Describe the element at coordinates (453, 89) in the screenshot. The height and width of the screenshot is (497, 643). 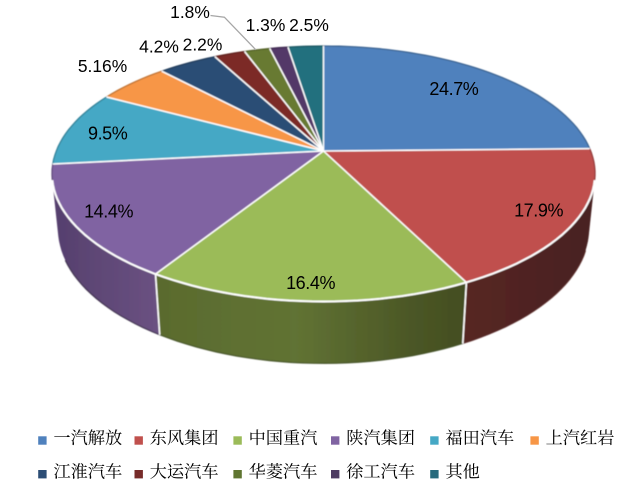
I see `svg-text: 24.7%` at that location.